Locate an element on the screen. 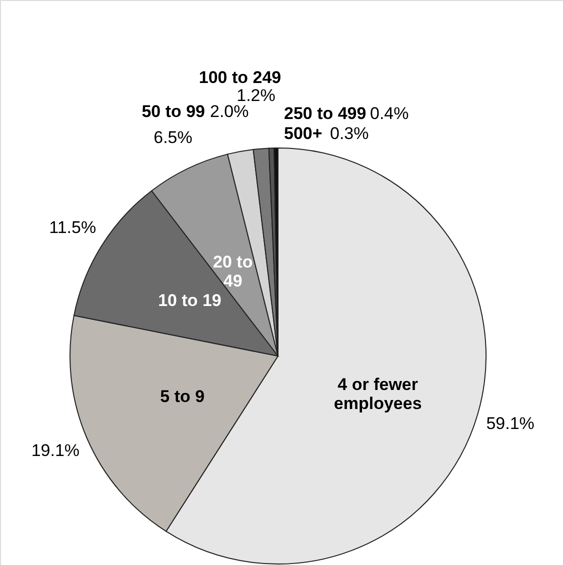 The height and width of the screenshot is (565, 563). data-label: 2.0% is located at coordinates (229, 111).